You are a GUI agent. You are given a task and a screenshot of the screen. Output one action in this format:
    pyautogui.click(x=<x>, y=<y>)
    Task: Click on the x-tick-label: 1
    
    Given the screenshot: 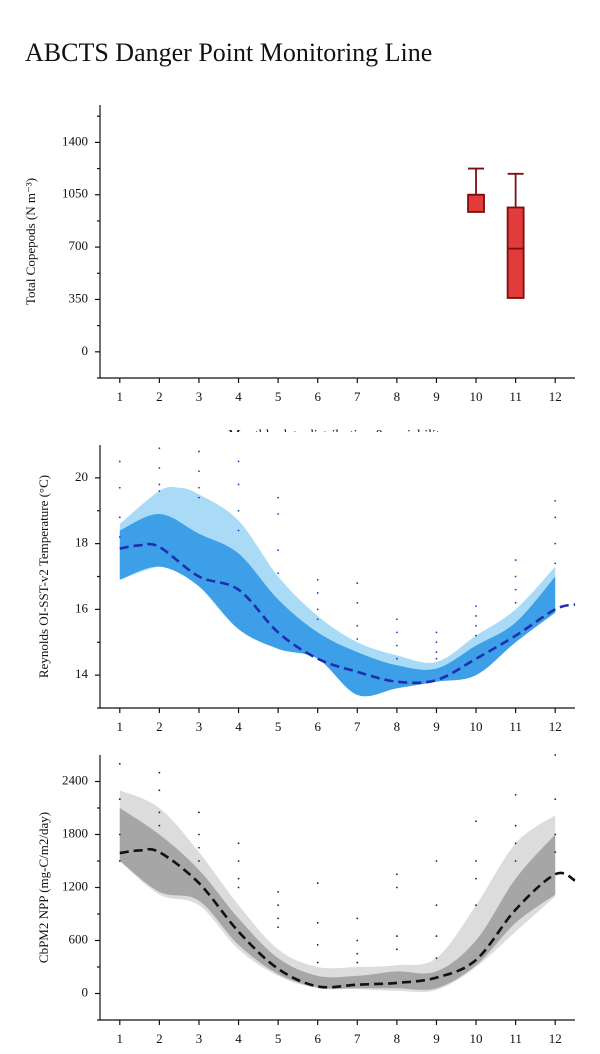 What is the action you would take?
    pyautogui.click(x=120, y=396)
    